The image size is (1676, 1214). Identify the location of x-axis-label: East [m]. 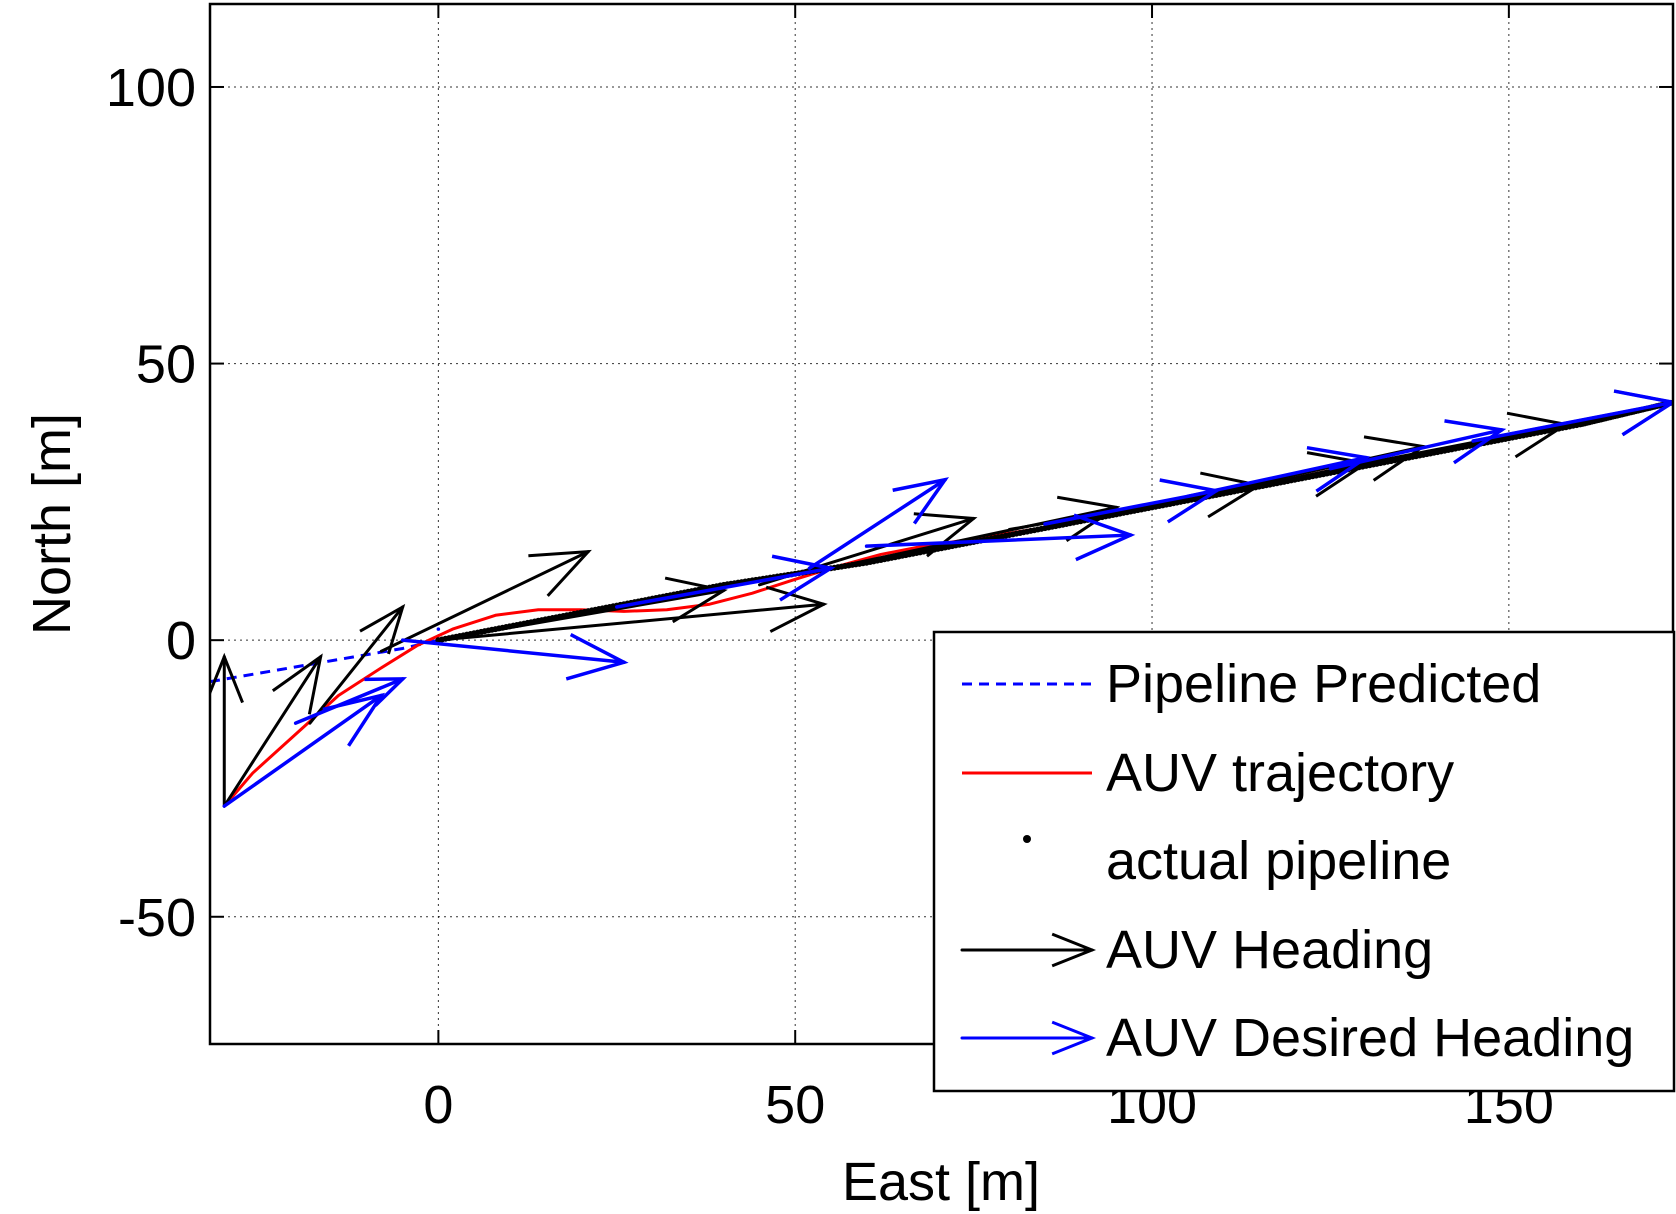
(941, 1182).